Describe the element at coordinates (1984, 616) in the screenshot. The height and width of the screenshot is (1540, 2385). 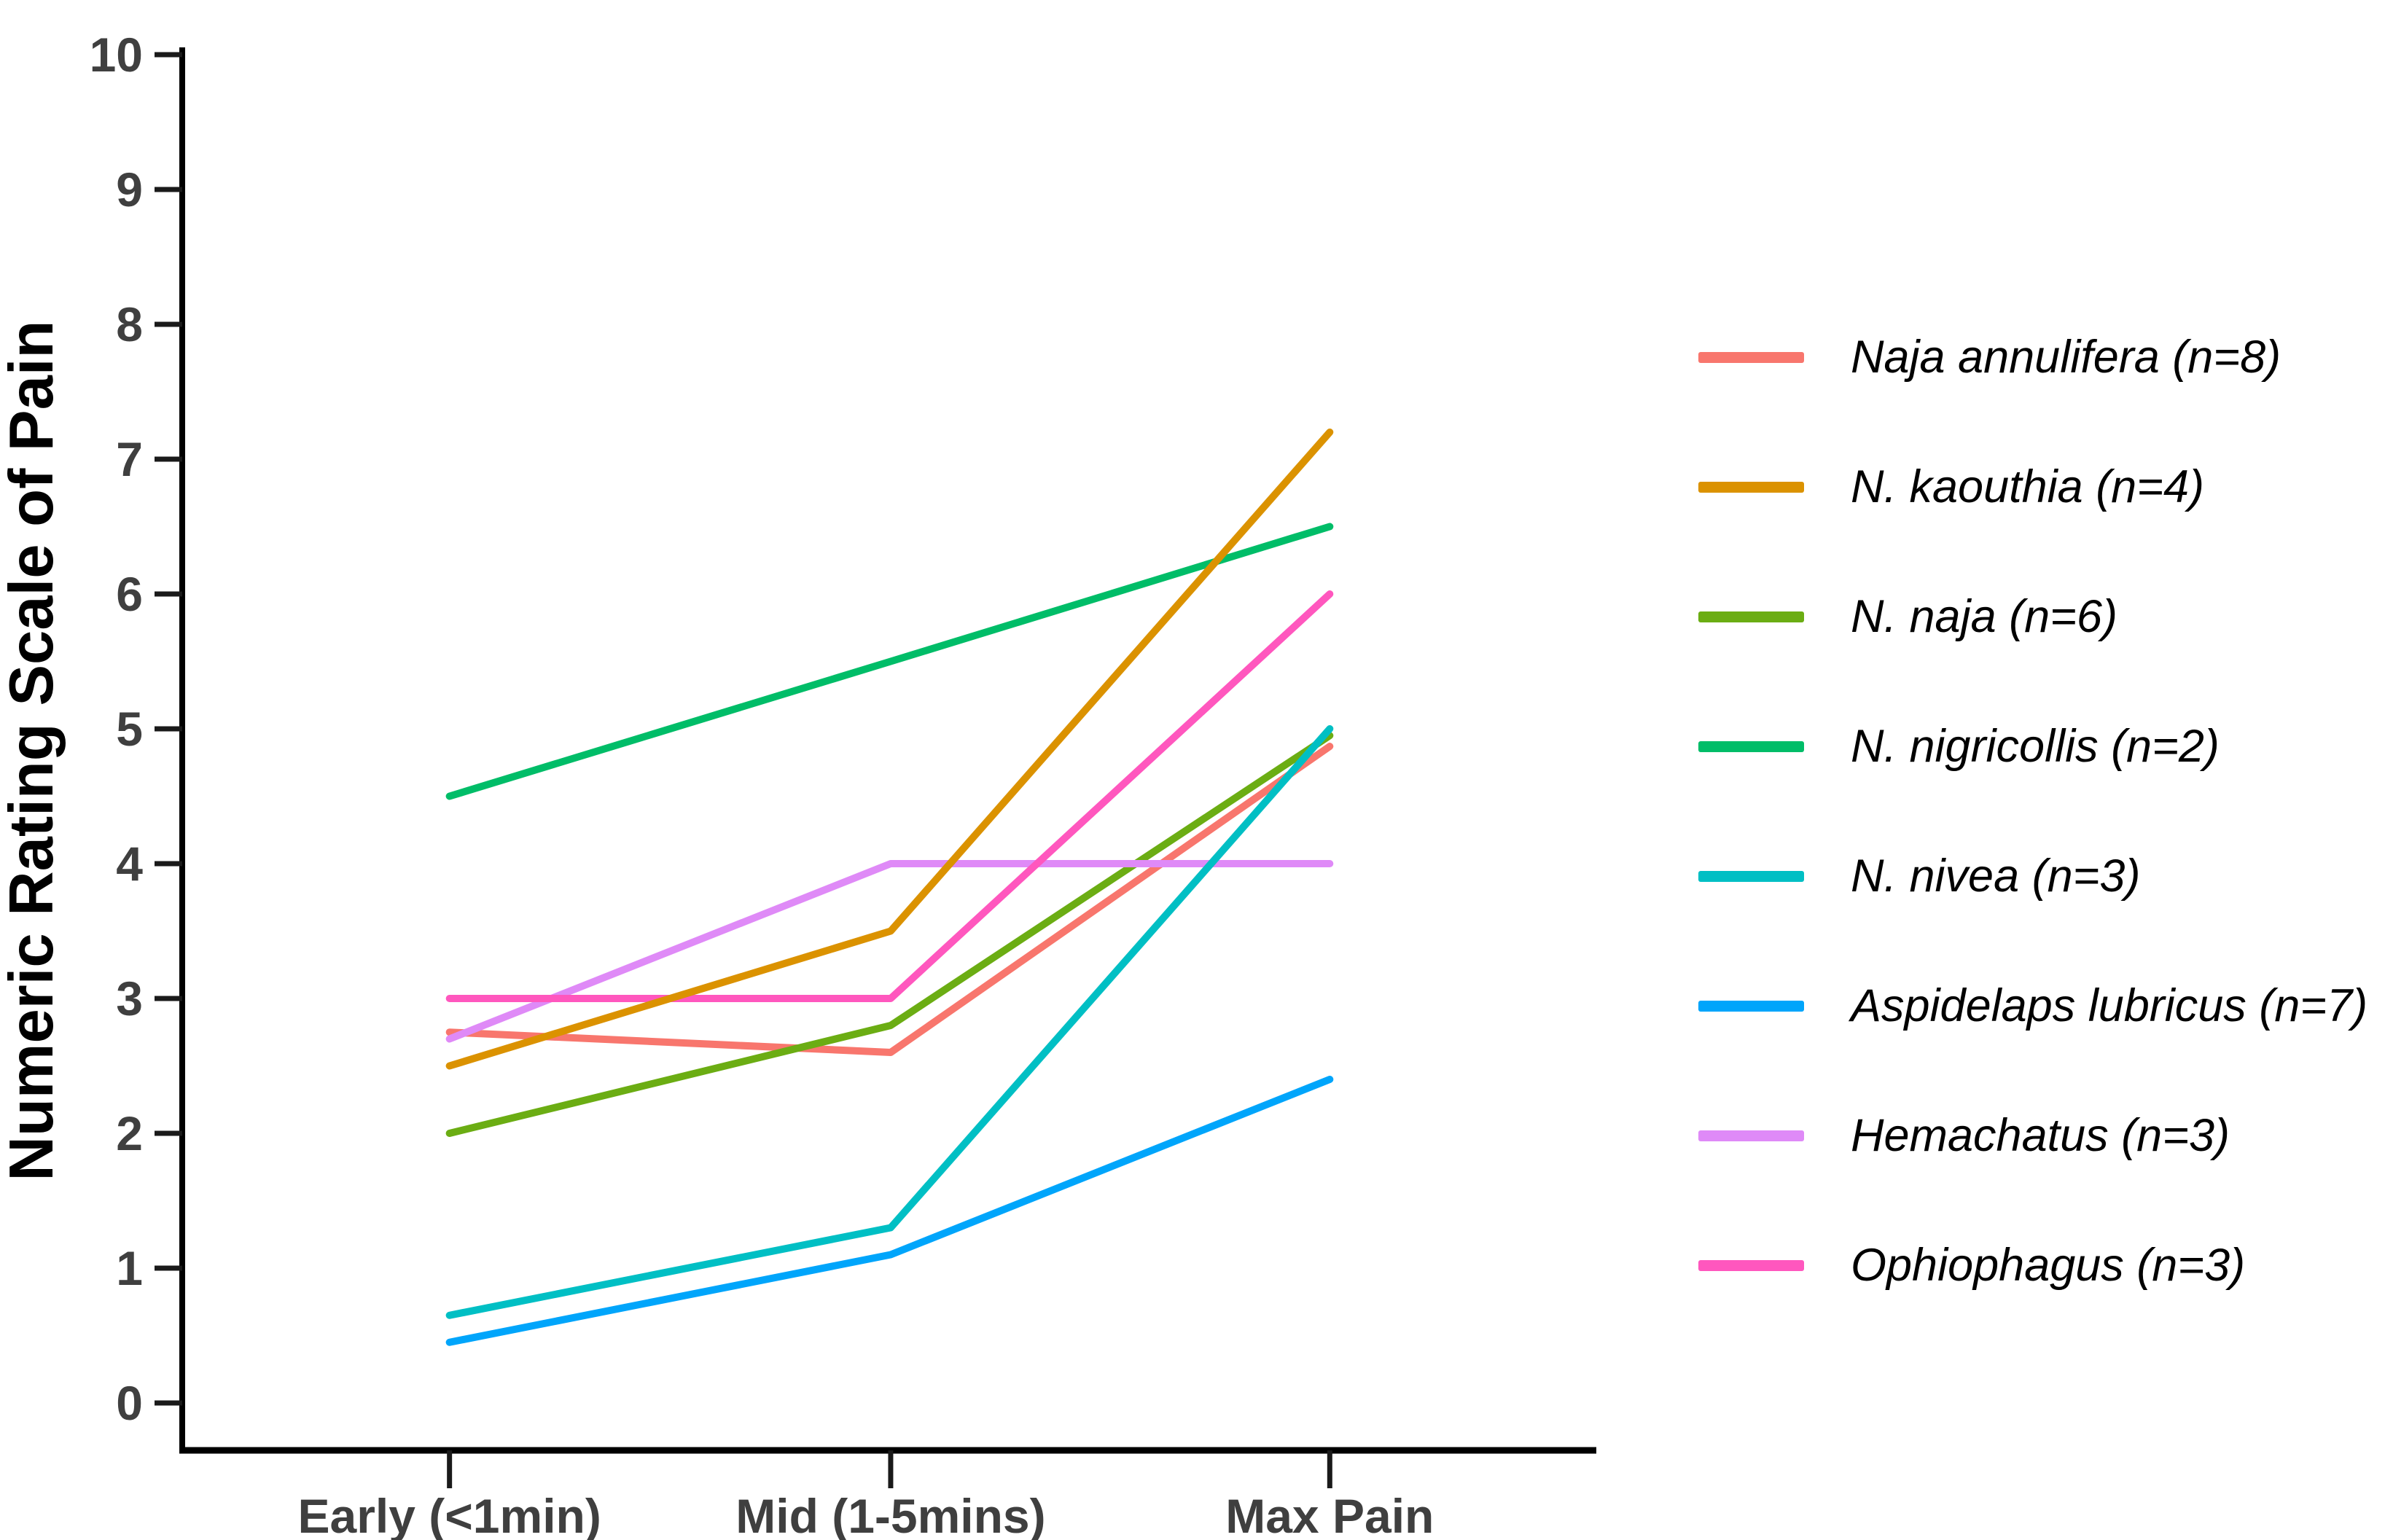
I see `legend-label: N. naja (n=6)` at that location.